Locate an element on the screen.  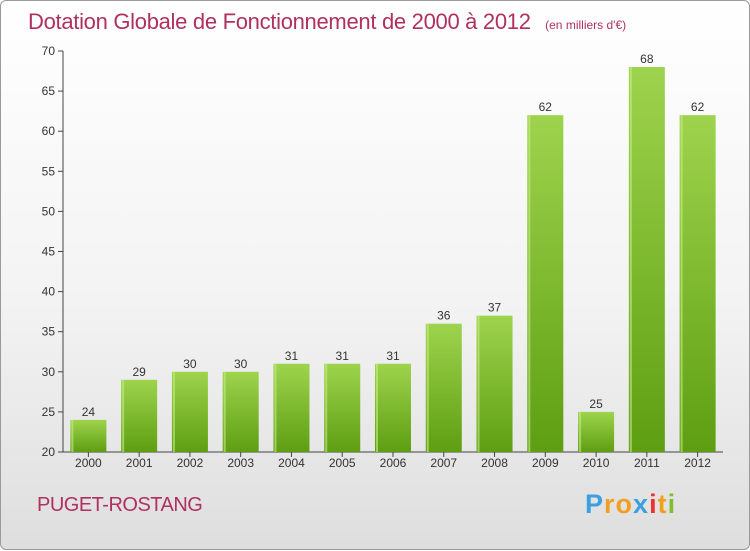
y-tick-label: 20 is located at coordinates (49, 452).